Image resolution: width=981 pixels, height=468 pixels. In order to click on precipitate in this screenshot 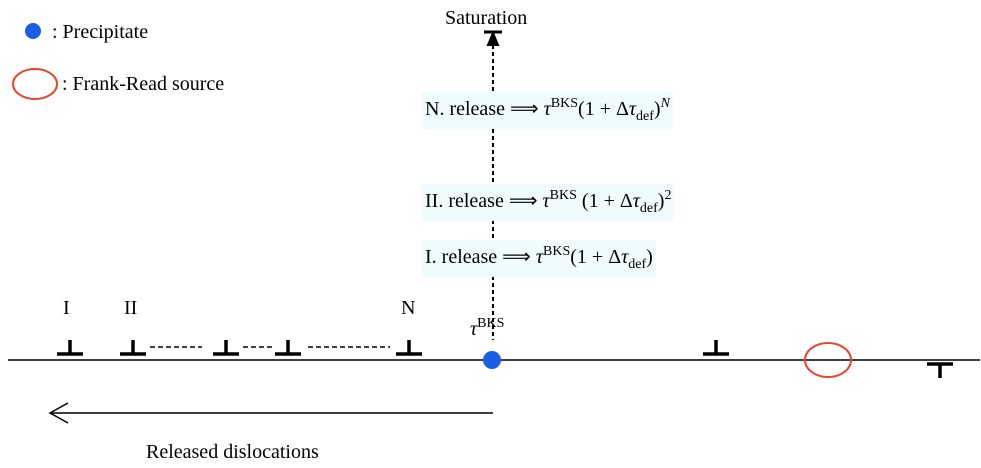, I will do `click(492, 360)`.